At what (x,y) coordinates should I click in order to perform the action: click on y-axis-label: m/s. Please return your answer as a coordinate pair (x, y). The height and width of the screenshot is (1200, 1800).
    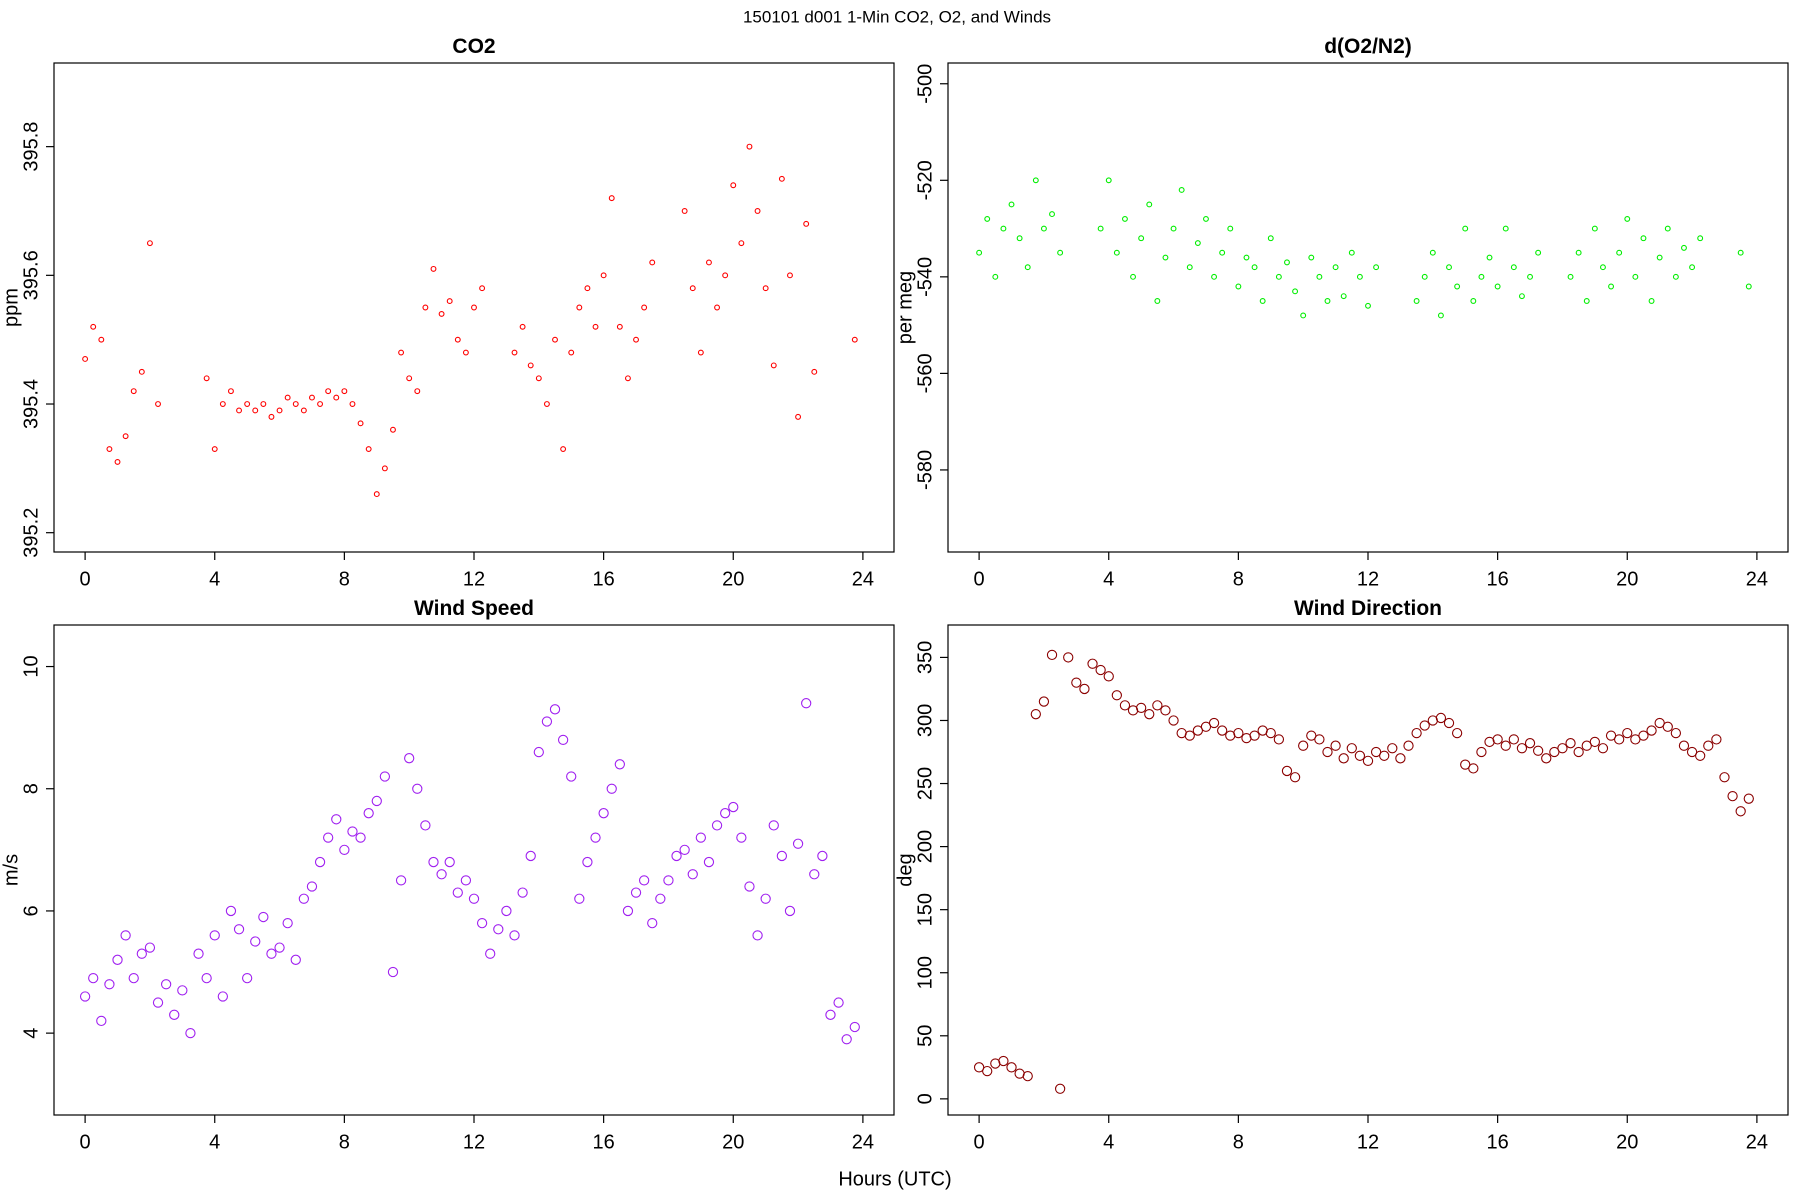
    Looking at the image, I should click on (11, 870).